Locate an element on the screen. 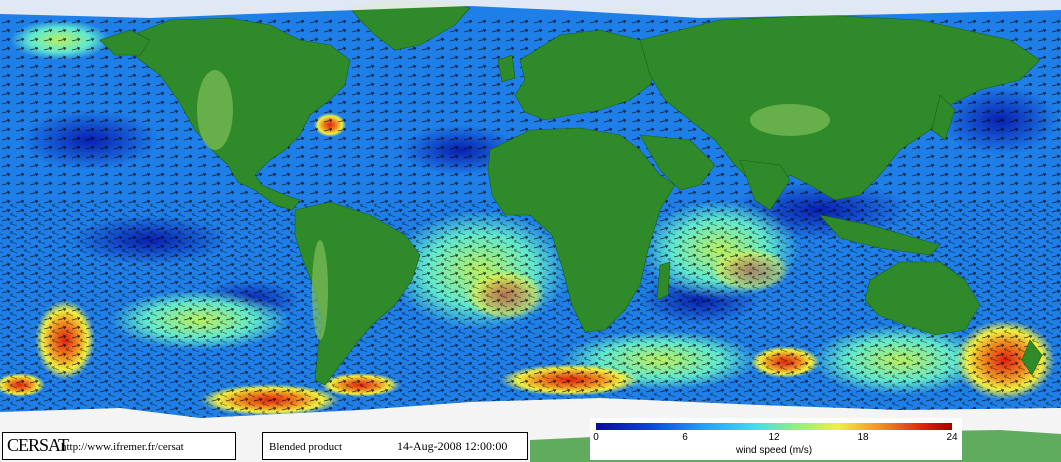  credit-box: CERSAT http://www.ifremer.fr/cersat is located at coordinates (119, 446).